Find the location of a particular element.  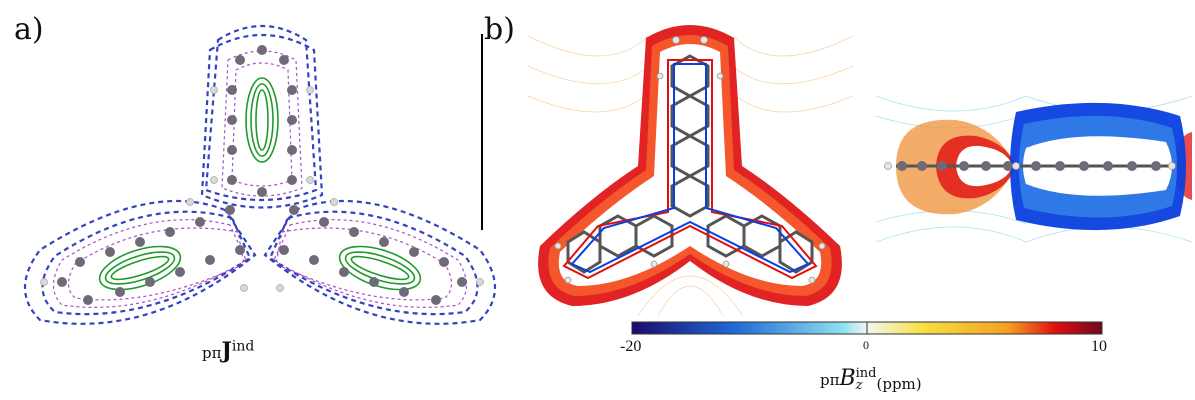

field-caption-prefix: pπ is located at coordinates (830, 380).